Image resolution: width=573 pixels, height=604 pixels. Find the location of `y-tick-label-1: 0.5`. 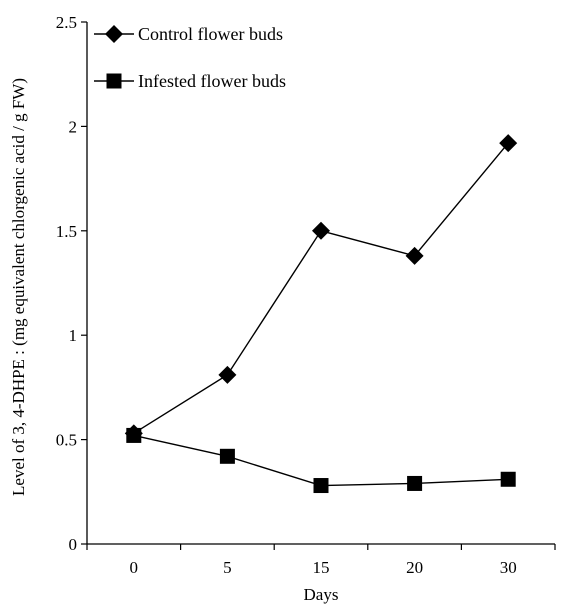

y-tick-label-1: 0.5 is located at coordinates (66, 440).